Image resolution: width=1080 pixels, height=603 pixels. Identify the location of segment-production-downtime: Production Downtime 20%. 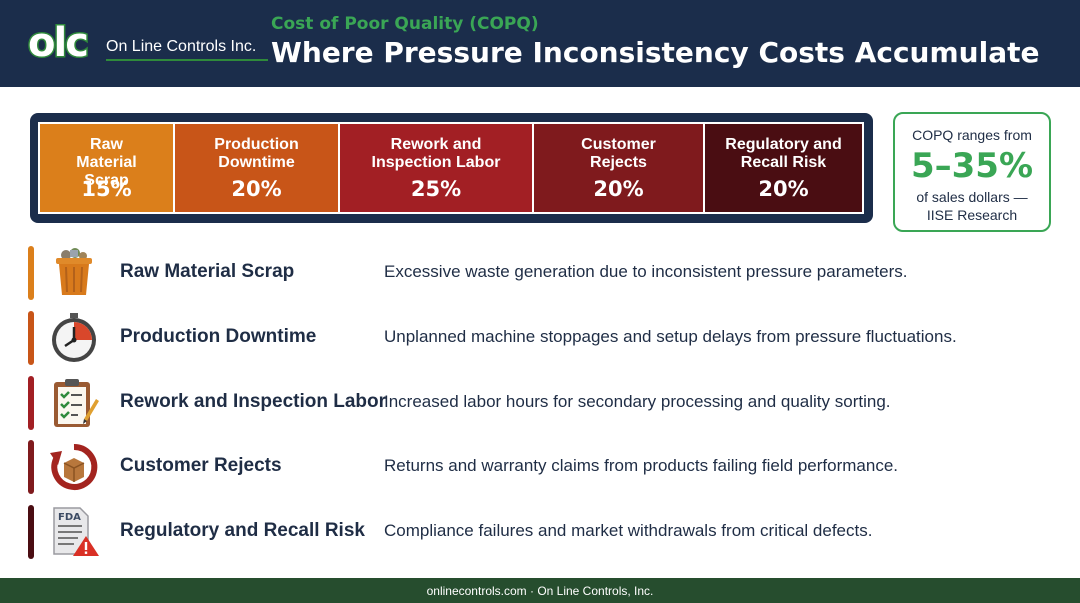
(256, 168).